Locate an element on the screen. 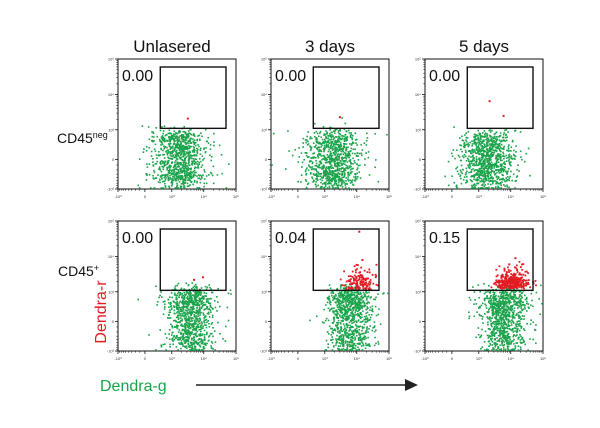  y-tick-label: -10³ is located at coordinates (111, 189).